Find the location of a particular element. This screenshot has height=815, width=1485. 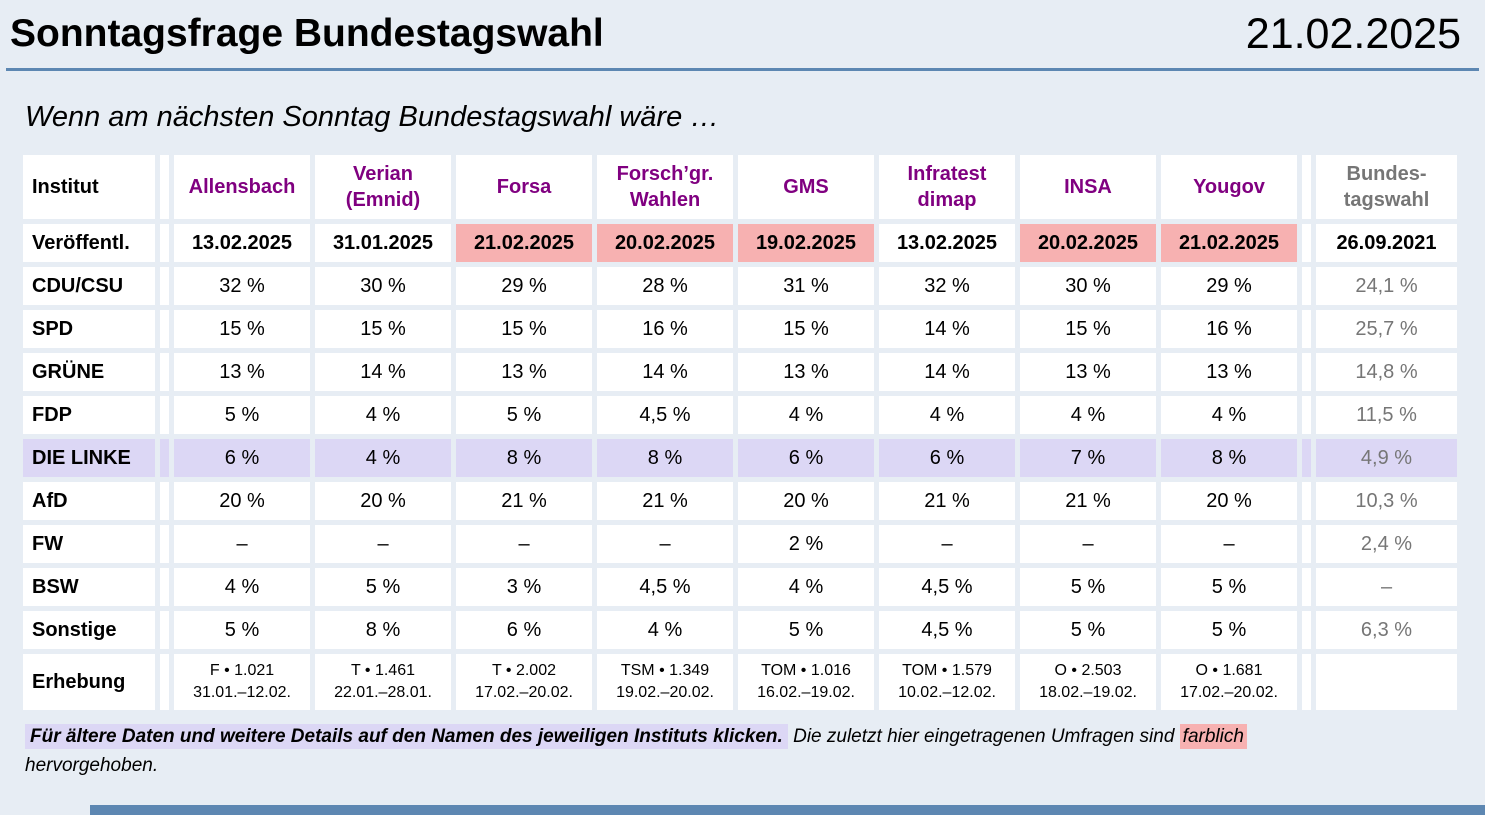

election-result-cell: – is located at coordinates (1386, 587).